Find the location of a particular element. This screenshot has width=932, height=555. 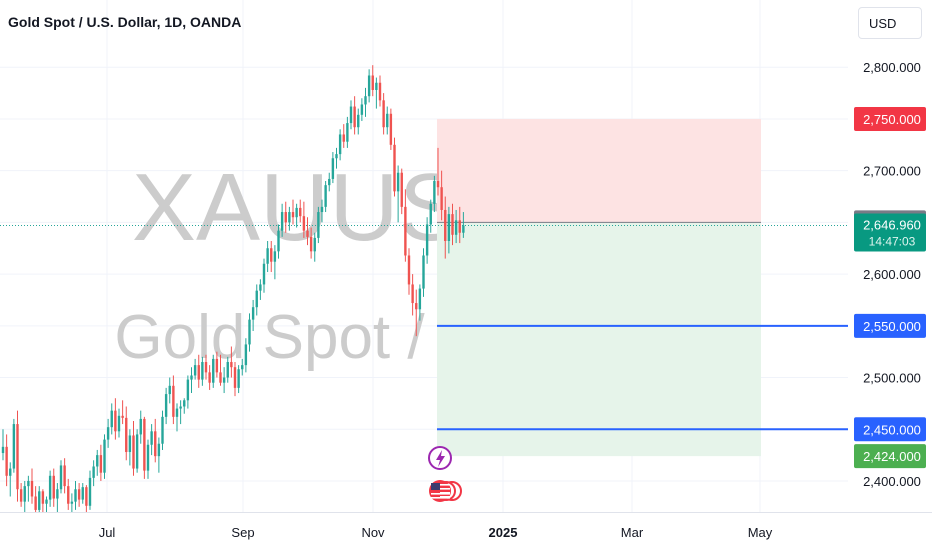

lightning-event-icon is located at coordinates (440, 458).